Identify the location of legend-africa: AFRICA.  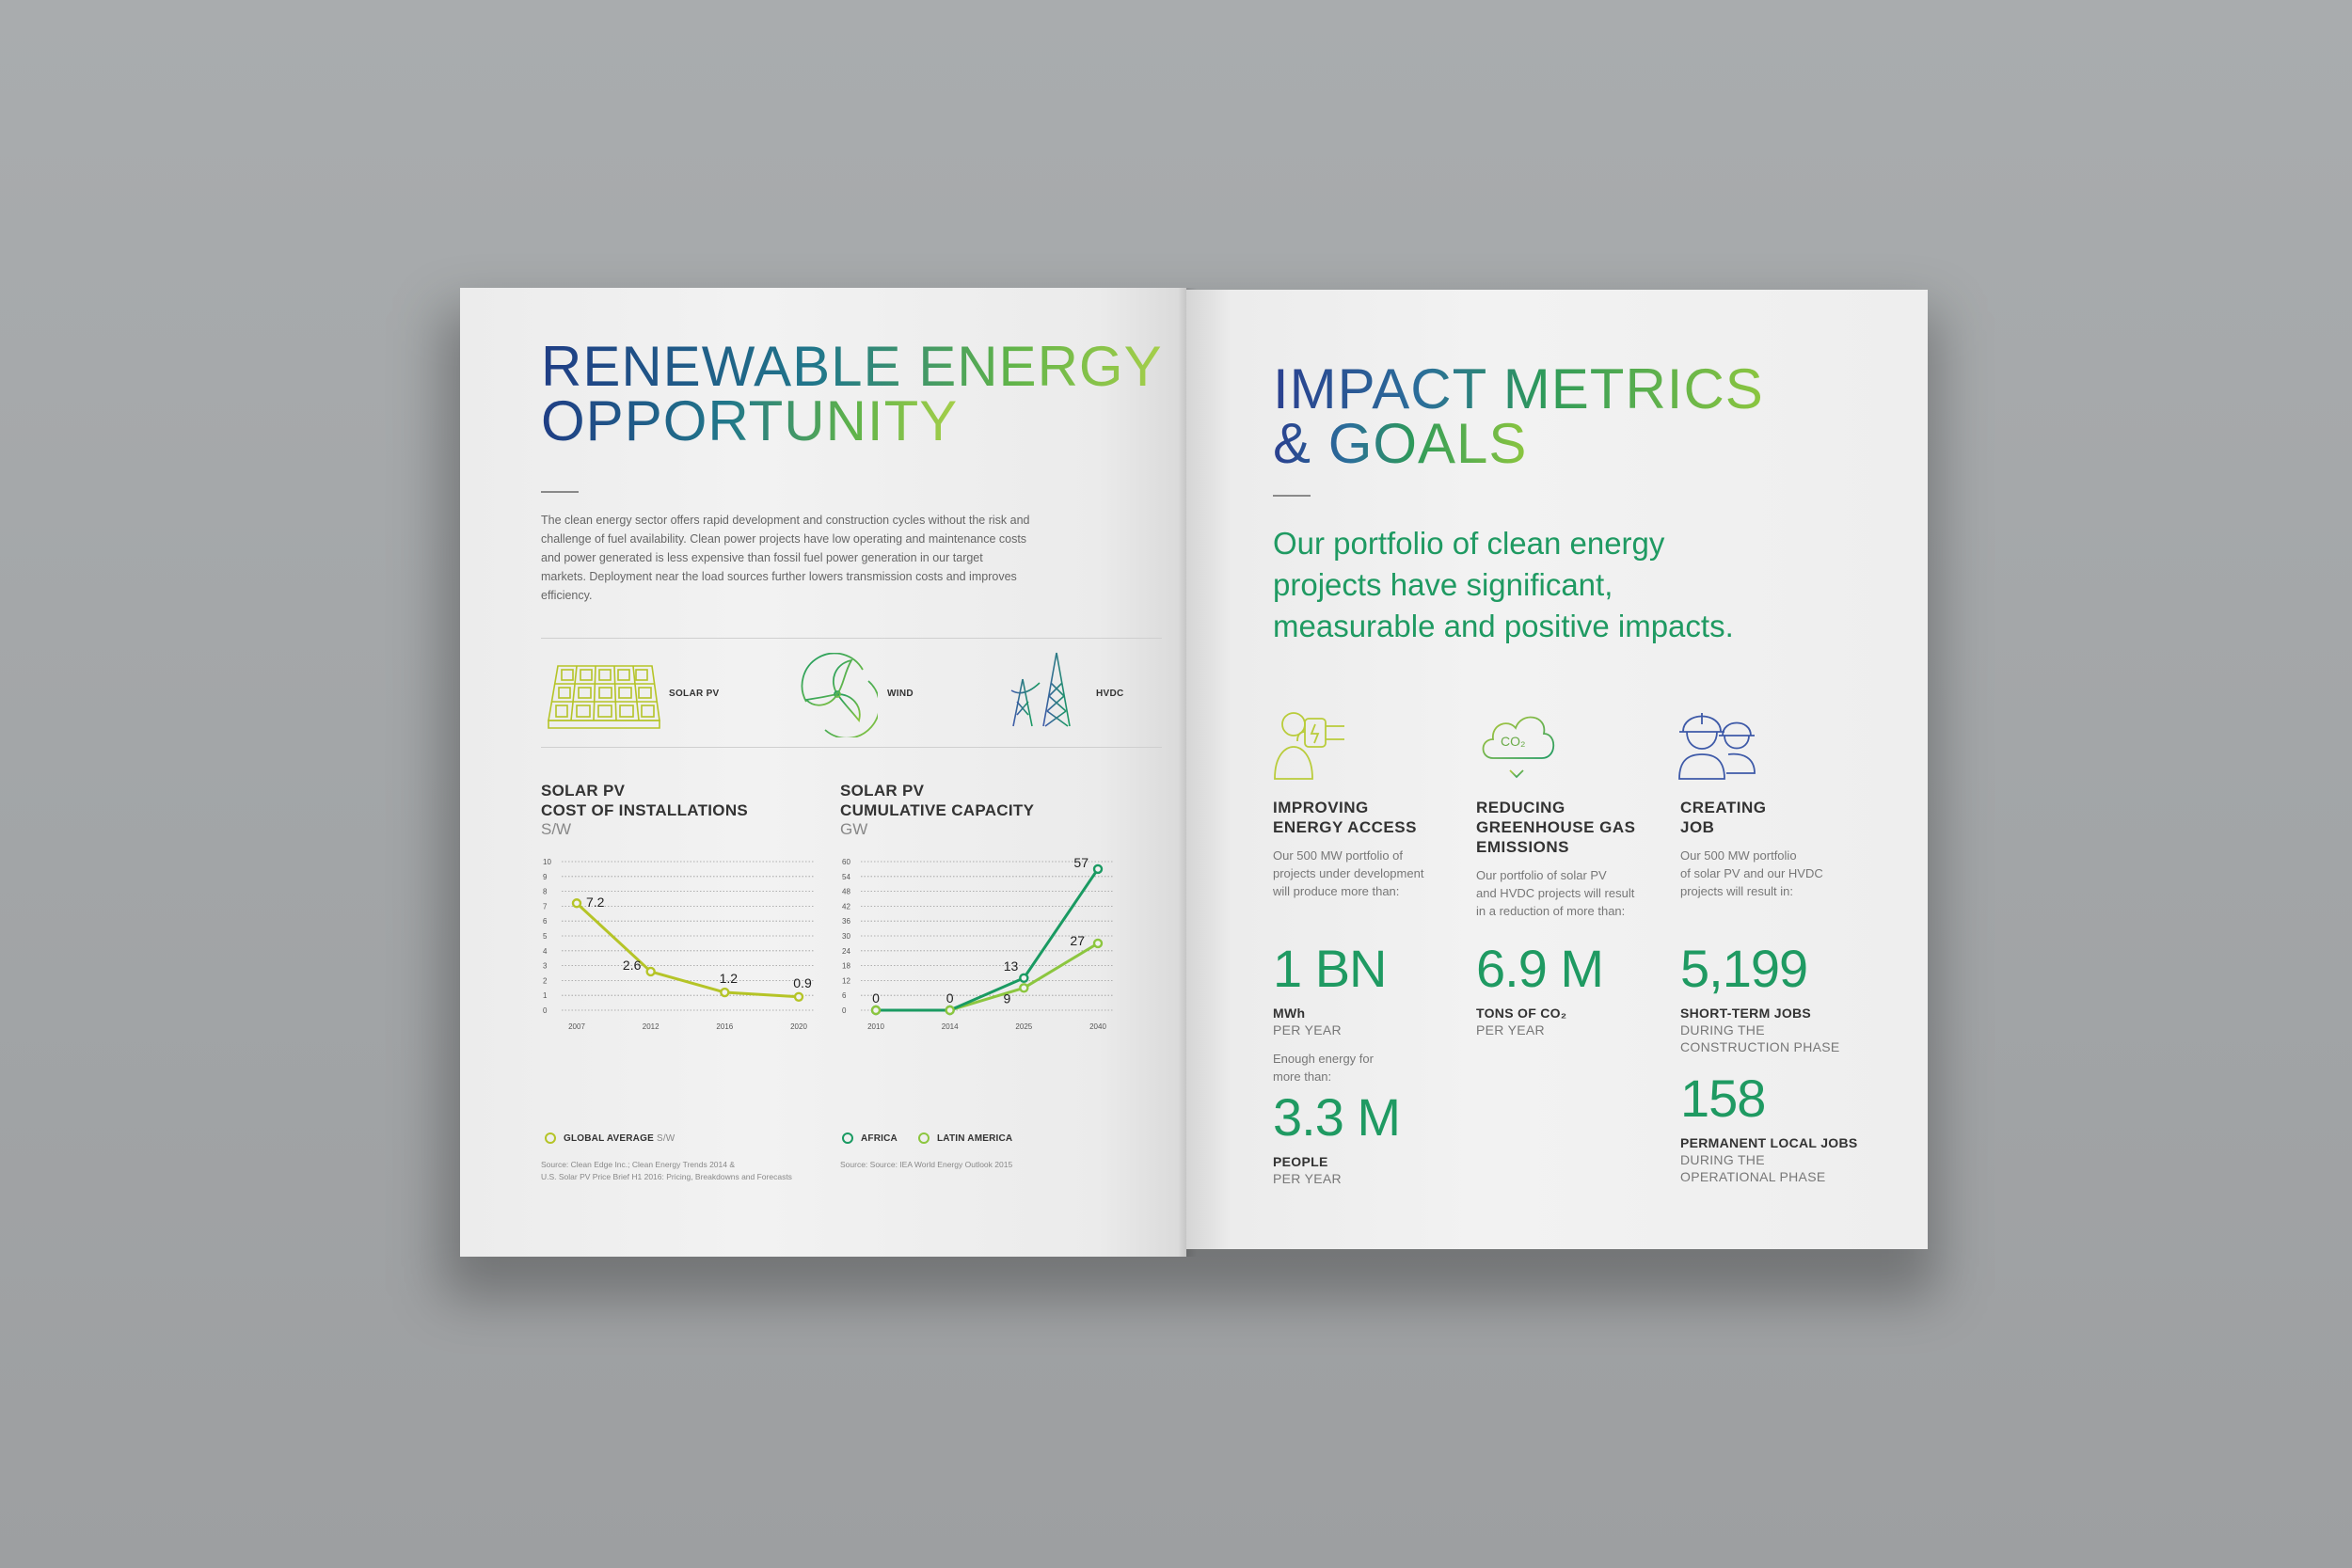
(879, 1138).